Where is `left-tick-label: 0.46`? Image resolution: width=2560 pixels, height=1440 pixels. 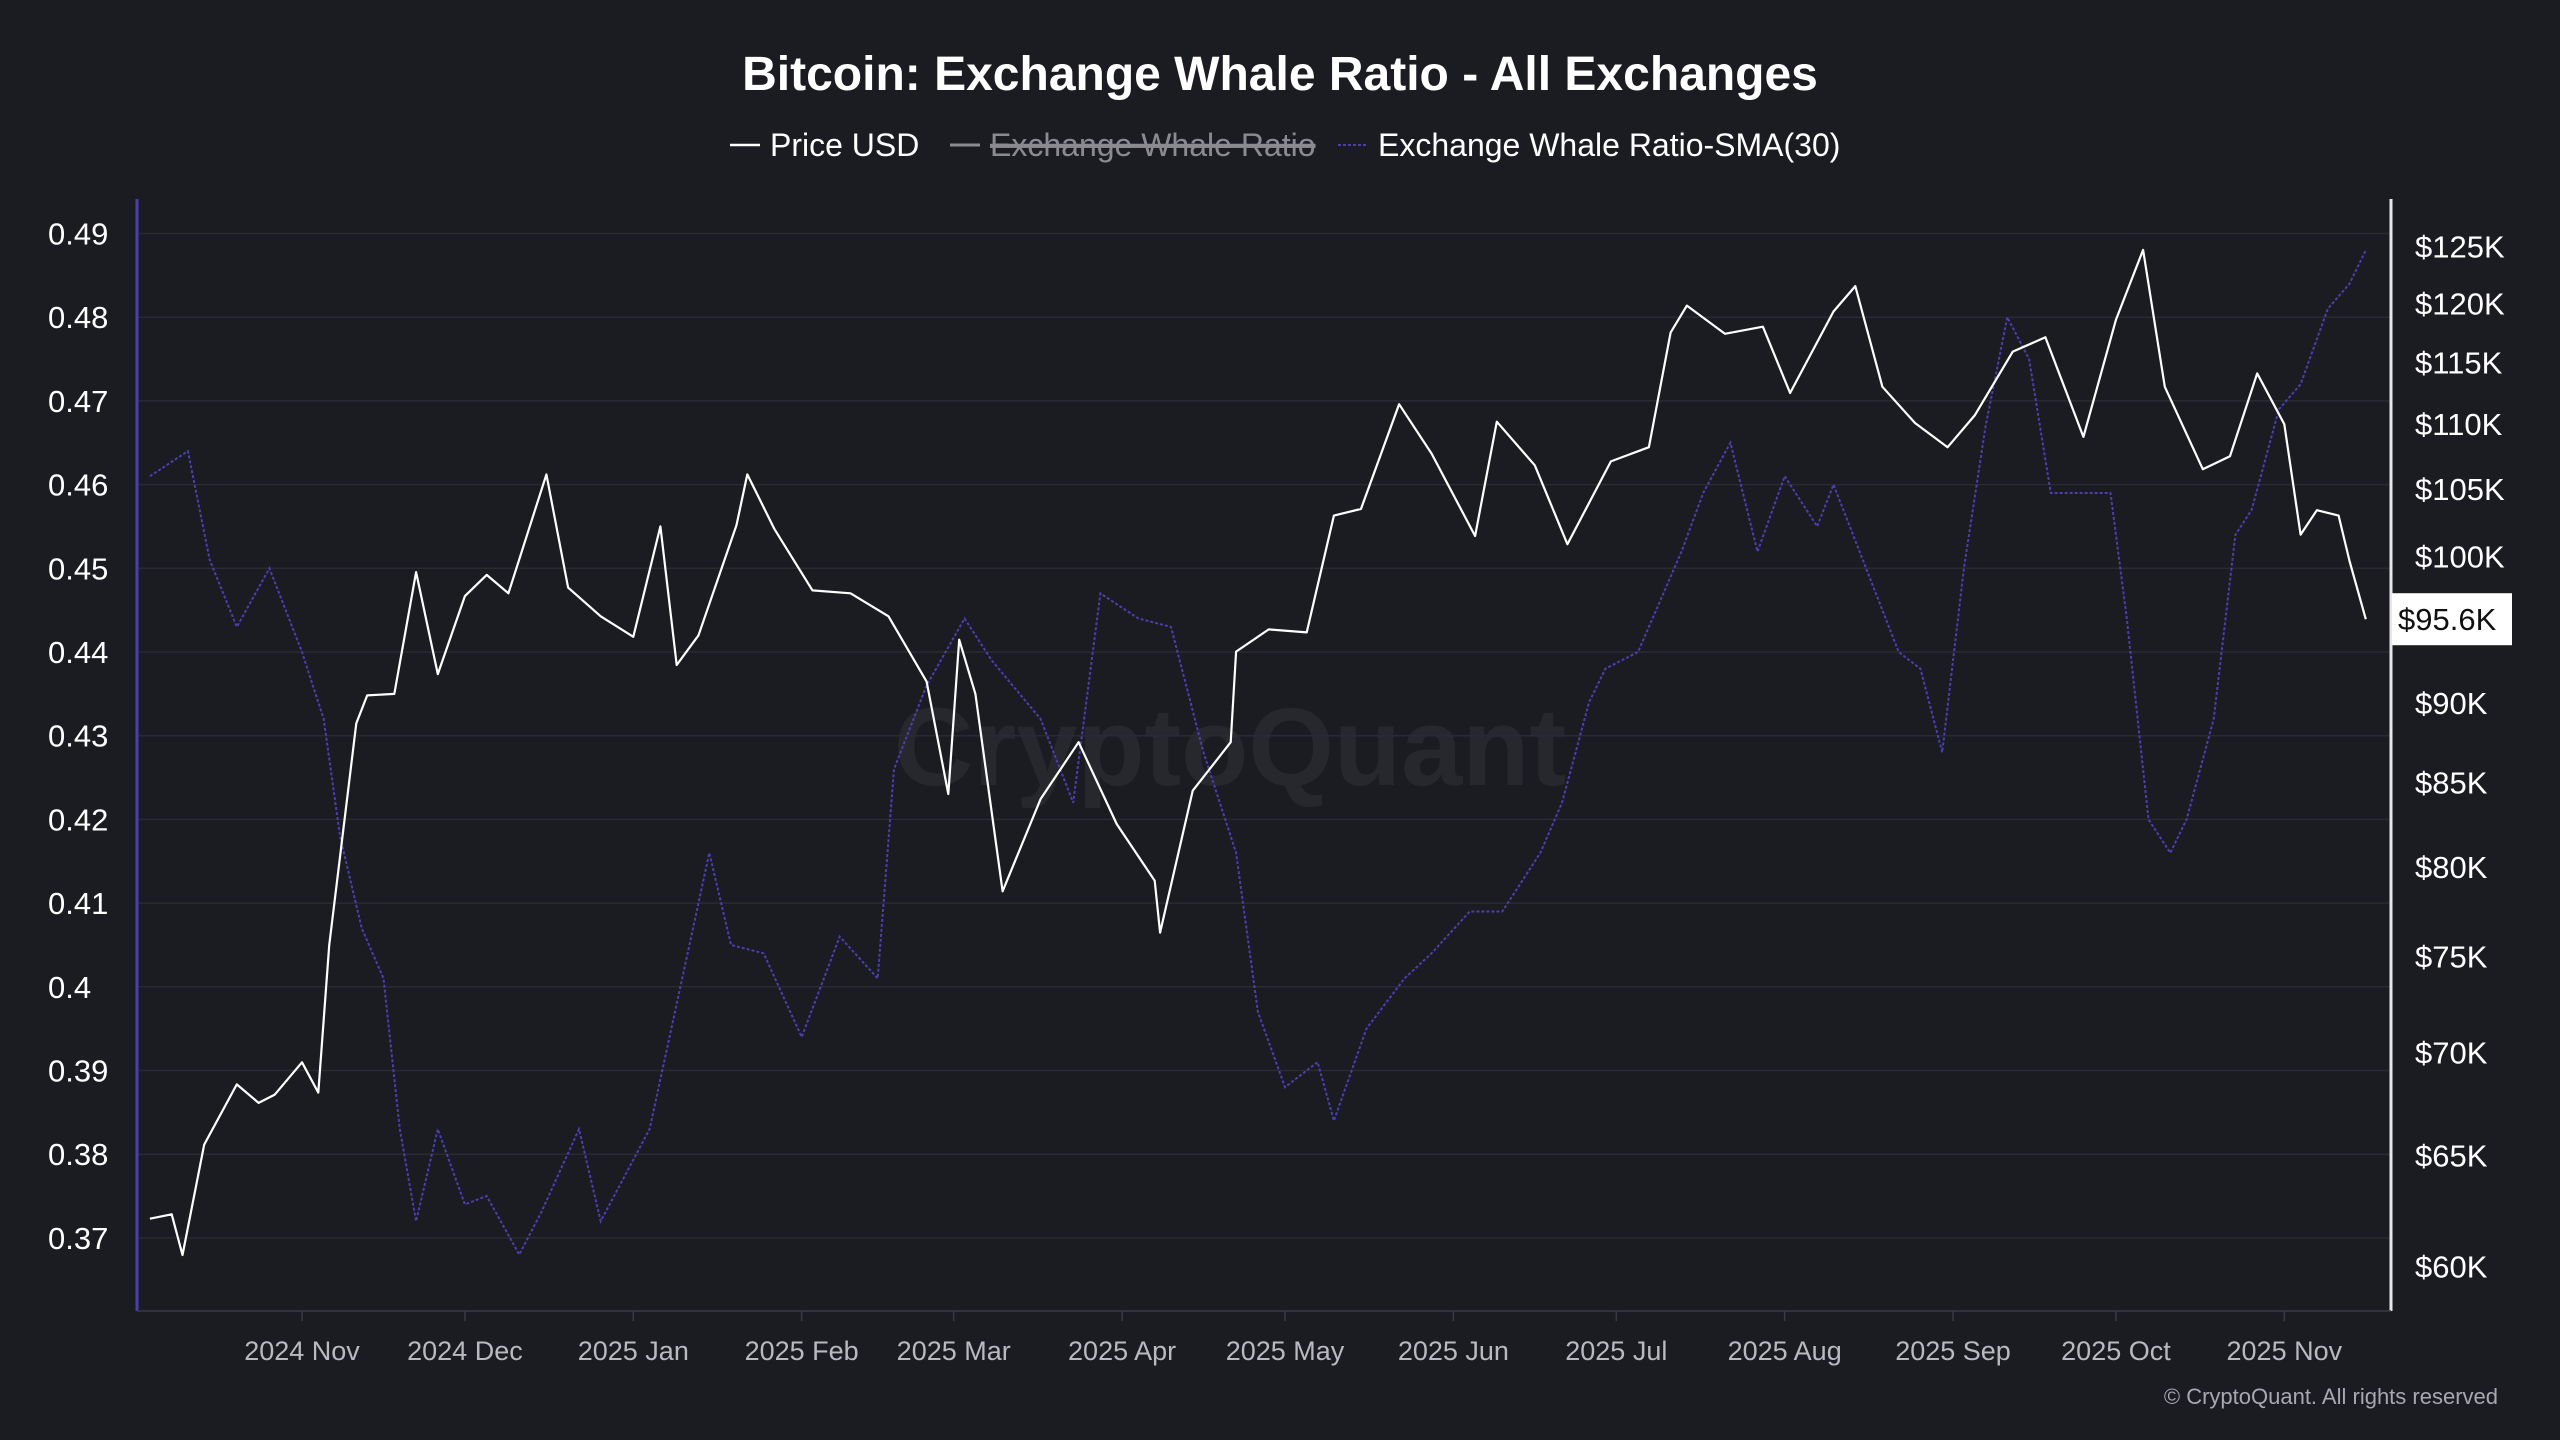
left-tick-label: 0.46 is located at coordinates (78, 485).